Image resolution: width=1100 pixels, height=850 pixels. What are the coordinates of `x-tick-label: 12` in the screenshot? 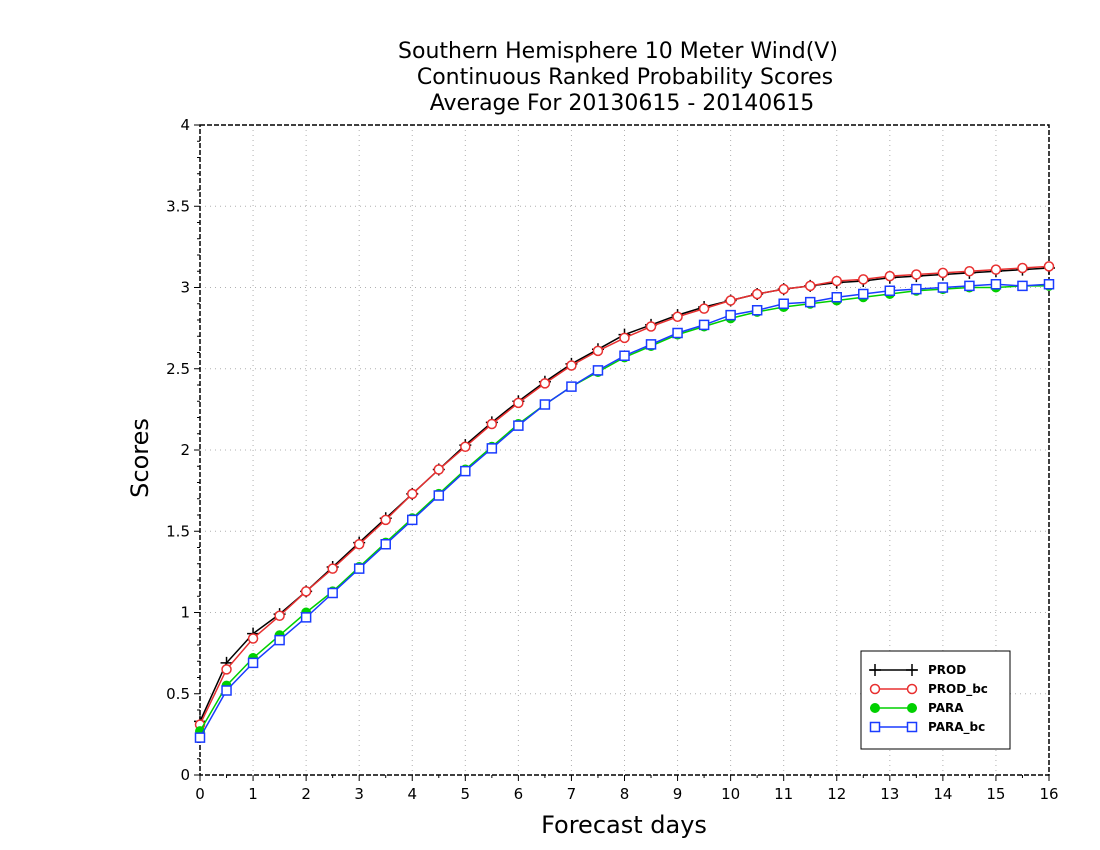 It's located at (836, 794).